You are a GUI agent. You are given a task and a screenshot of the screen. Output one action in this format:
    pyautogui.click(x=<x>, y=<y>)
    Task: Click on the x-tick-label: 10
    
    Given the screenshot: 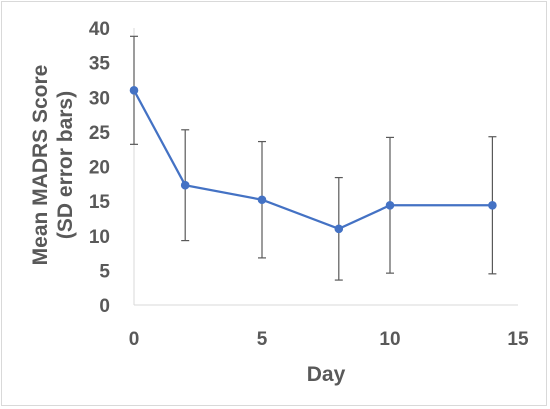 What is the action you would take?
    pyautogui.click(x=389, y=339)
    